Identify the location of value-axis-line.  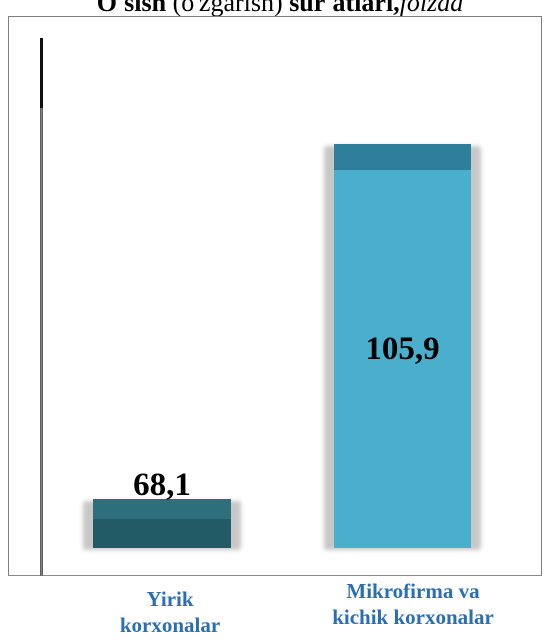
(41, 307).